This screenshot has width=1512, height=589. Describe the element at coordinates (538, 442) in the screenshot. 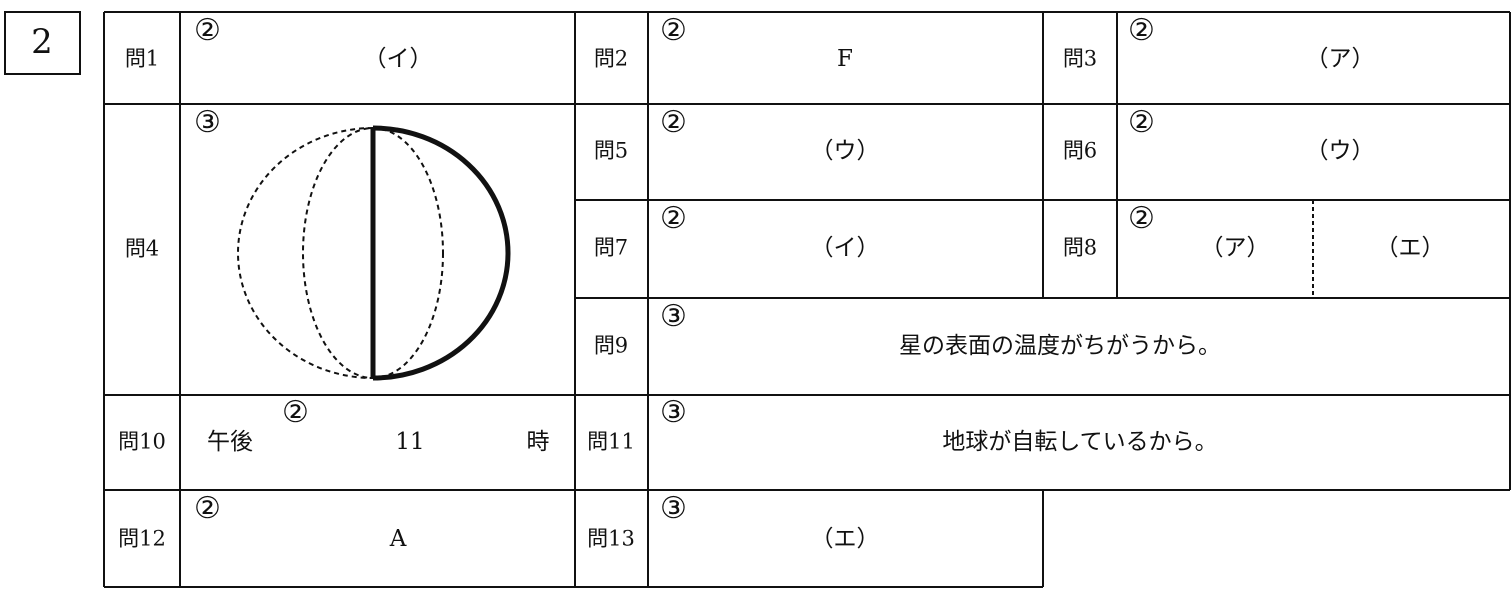

I see `answer-suffix: 時` at that location.